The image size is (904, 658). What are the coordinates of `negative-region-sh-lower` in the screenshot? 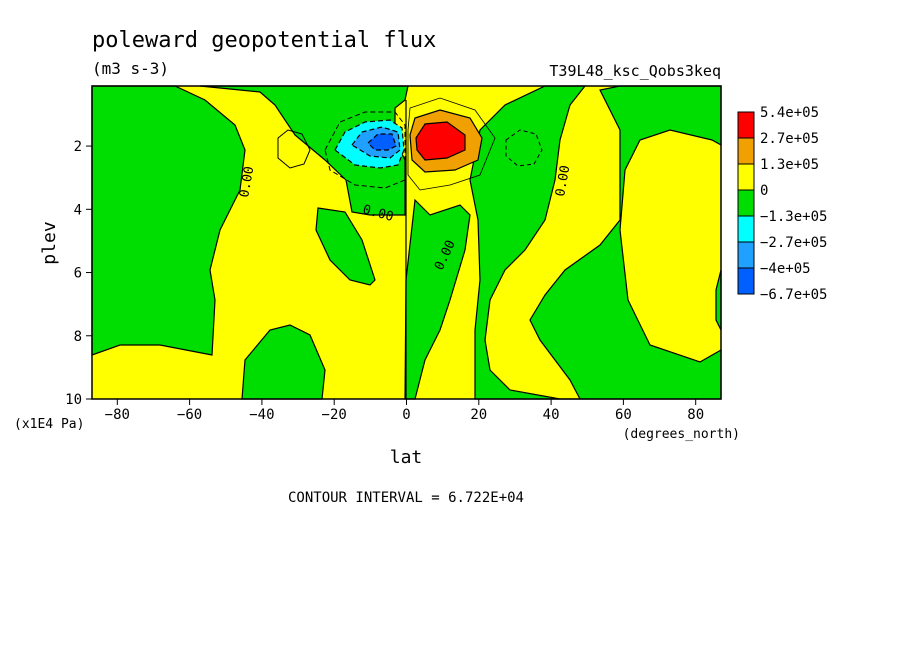 It's located at (283, 362).